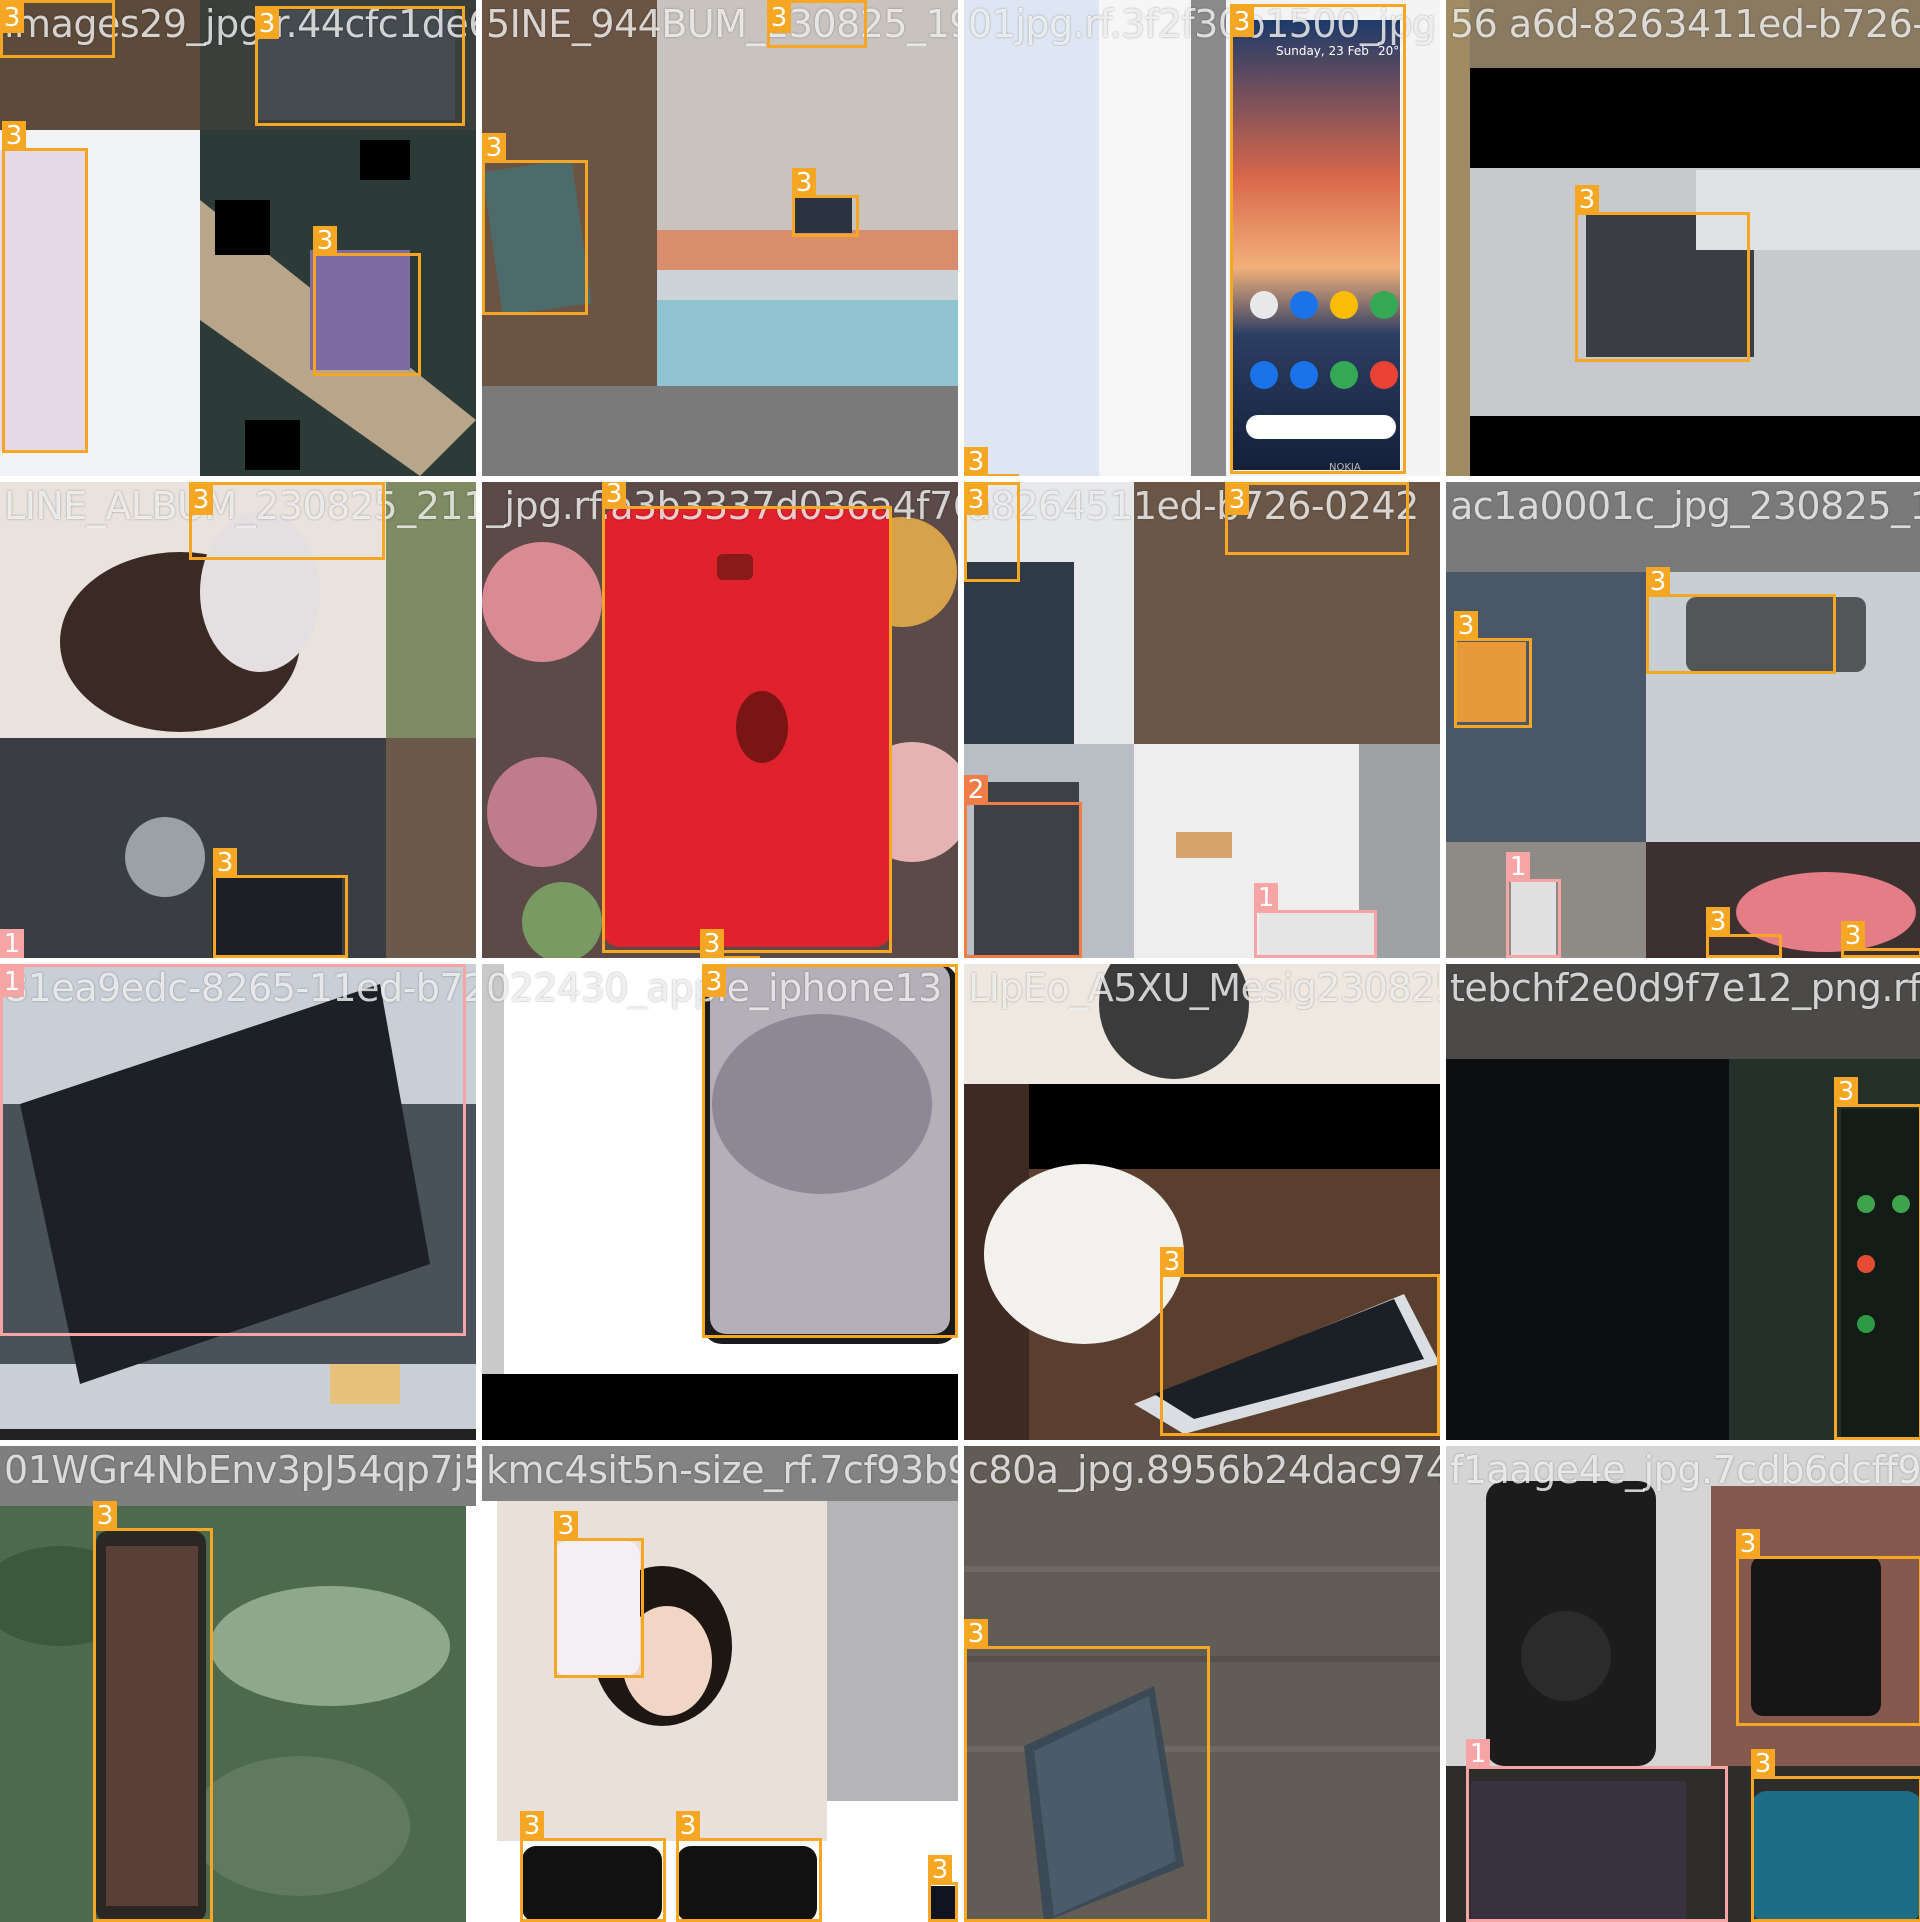 The height and width of the screenshot is (1922, 1920). I want to click on phone-temp: 20°C, so click(1393, 51).